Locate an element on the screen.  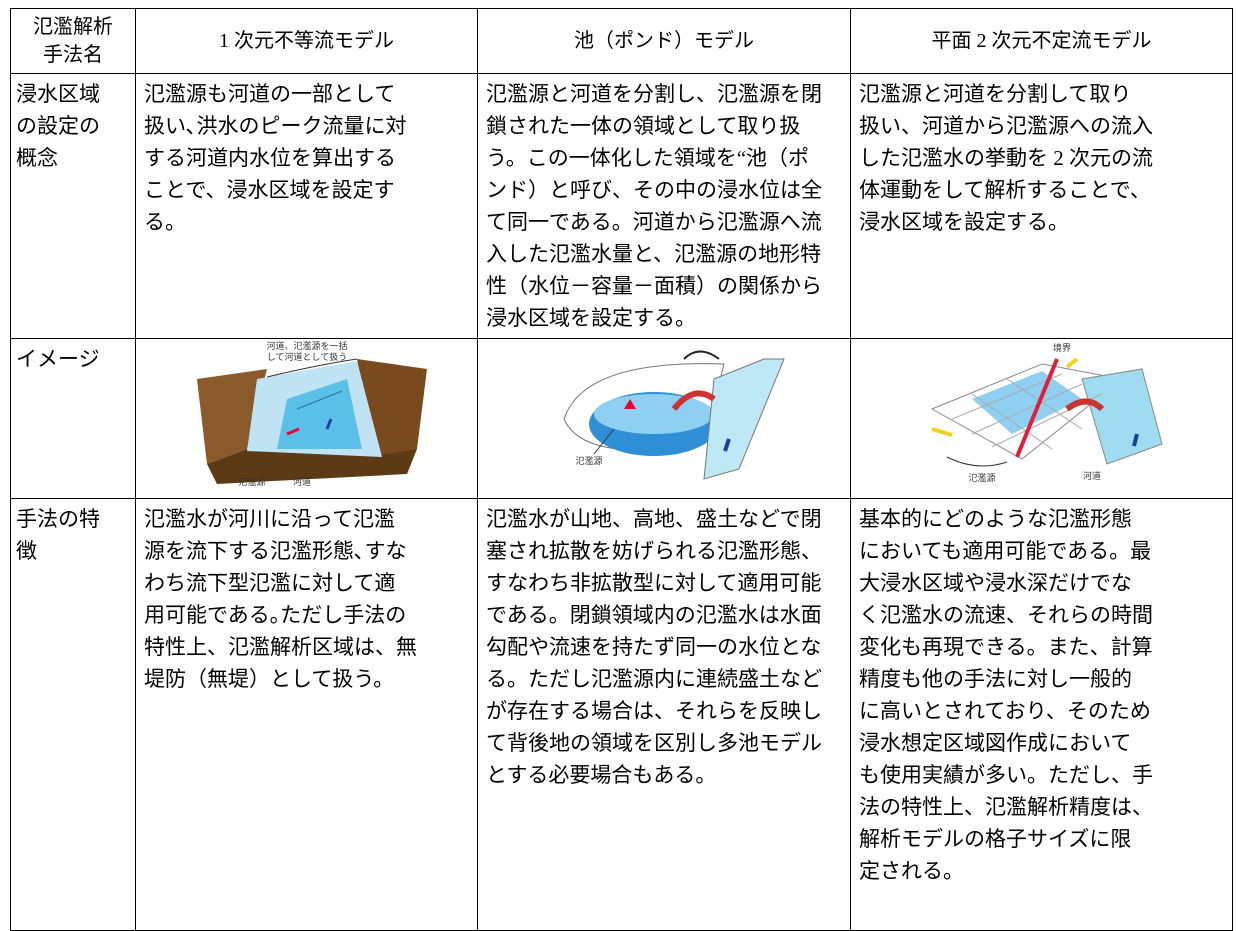
text-line: る。 is located at coordinates (165, 222).